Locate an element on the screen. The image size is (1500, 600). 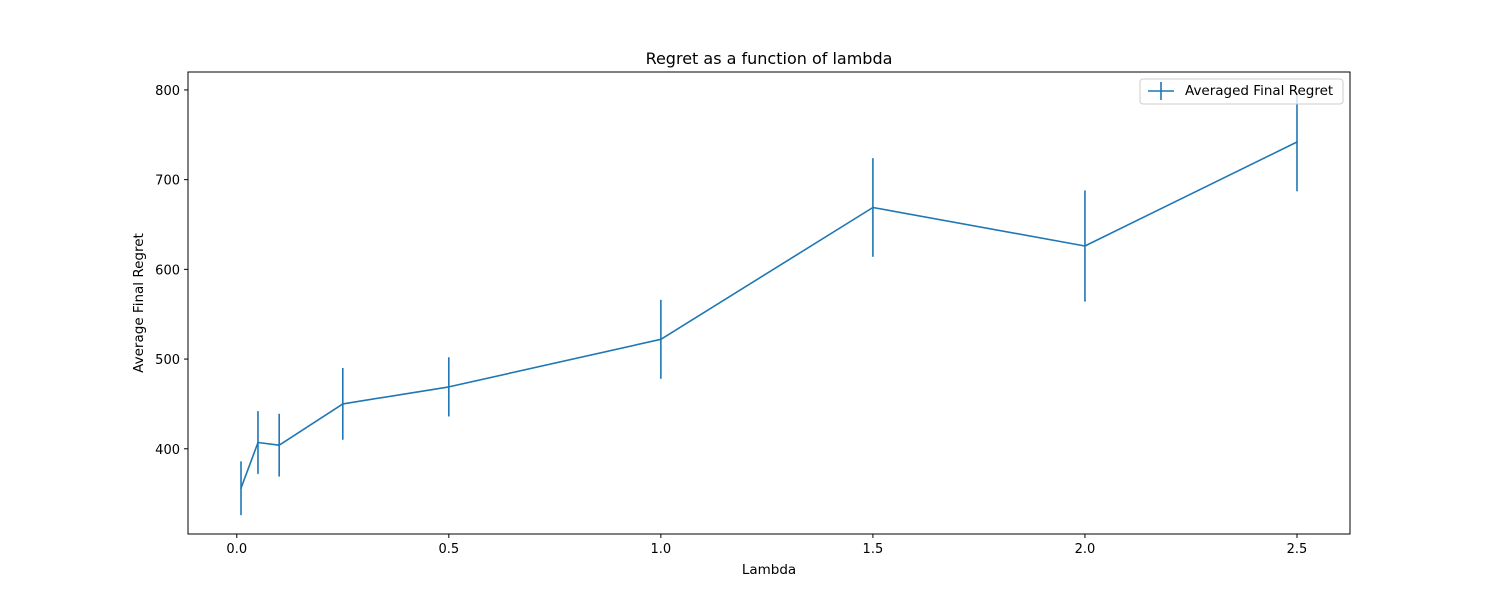
x-tick-label: 1.0 is located at coordinates (661, 549).